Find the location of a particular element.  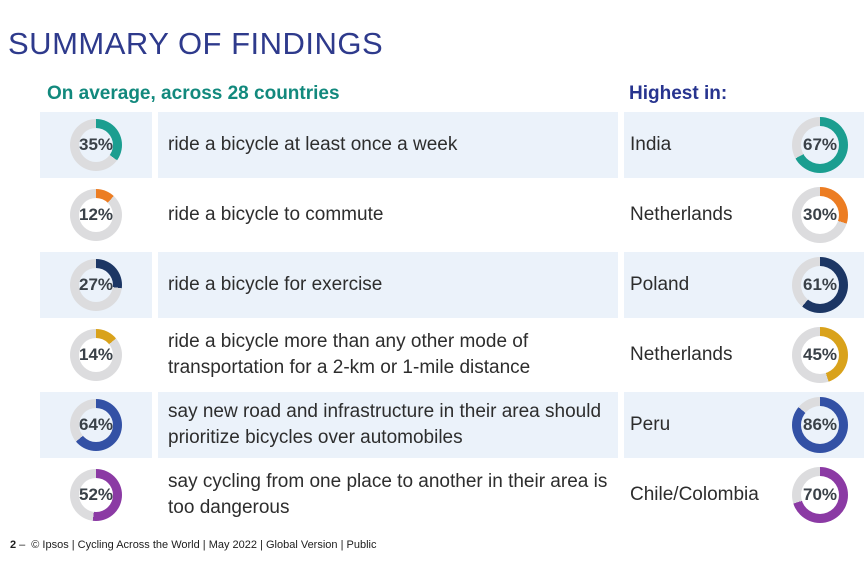

average-donut-chart: 64% is located at coordinates (96, 425).